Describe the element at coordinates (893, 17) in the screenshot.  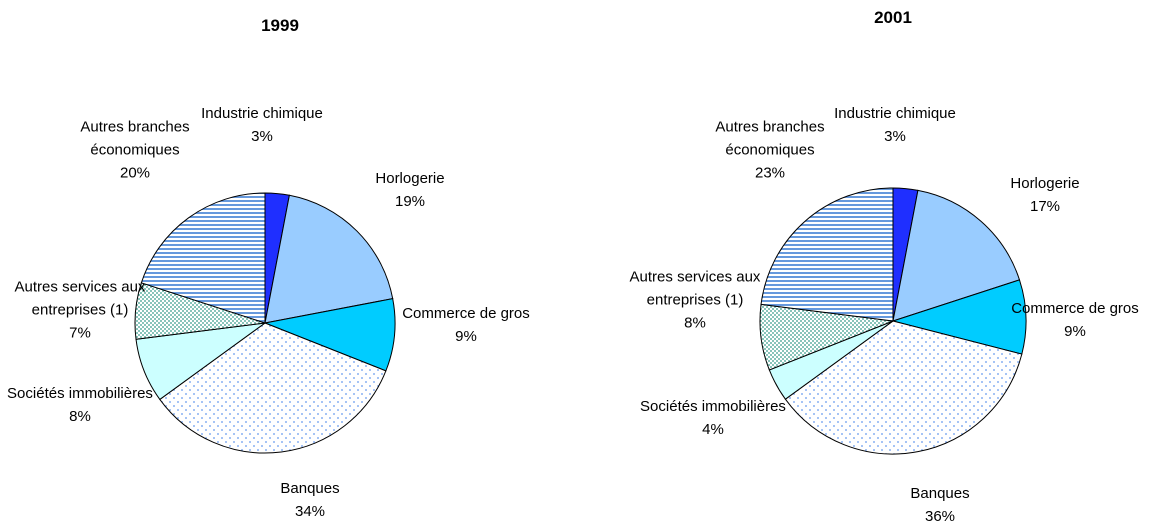
I see `chart-title: 2001` at that location.